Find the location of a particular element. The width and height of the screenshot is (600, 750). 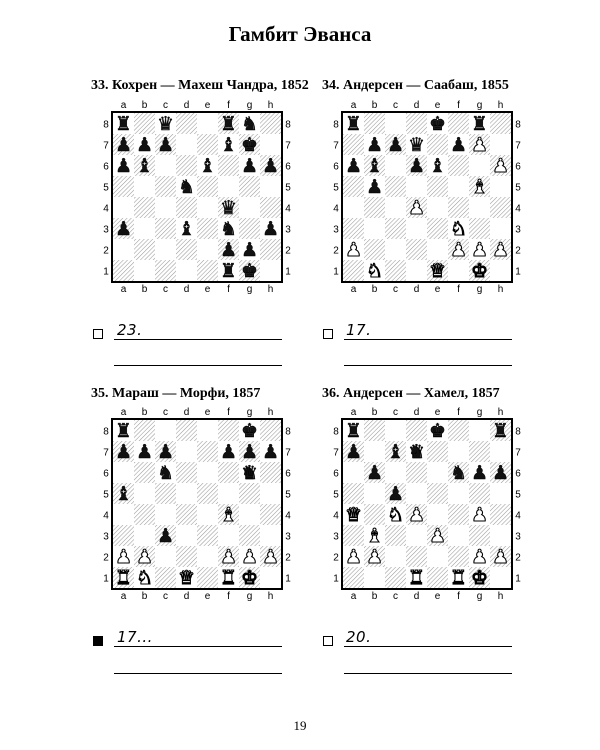

board-frame is located at coordinates (197, 504).